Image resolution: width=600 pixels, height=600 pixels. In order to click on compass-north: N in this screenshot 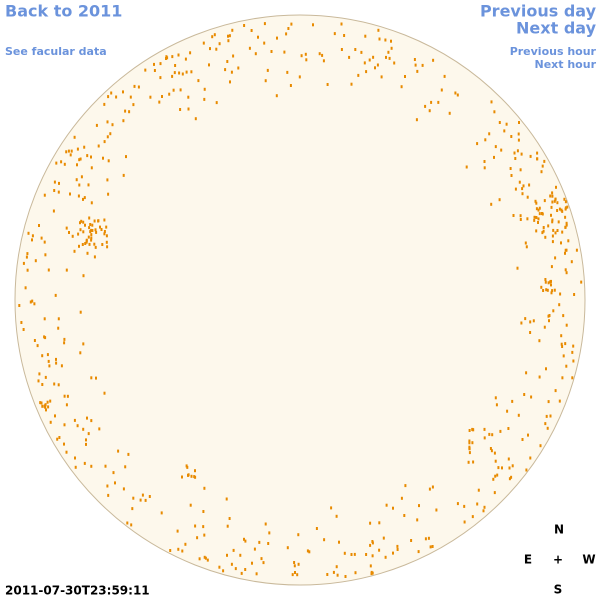, I will do `click(559, 530)`.